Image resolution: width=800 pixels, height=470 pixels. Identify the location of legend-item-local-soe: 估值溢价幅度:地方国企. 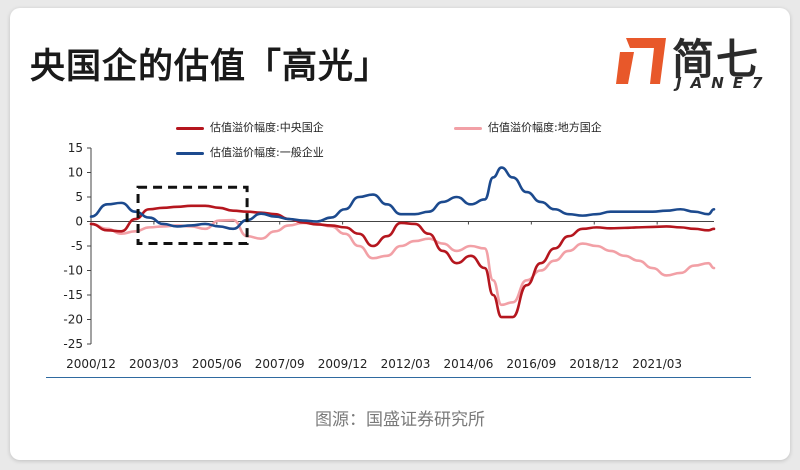
(528, 127).